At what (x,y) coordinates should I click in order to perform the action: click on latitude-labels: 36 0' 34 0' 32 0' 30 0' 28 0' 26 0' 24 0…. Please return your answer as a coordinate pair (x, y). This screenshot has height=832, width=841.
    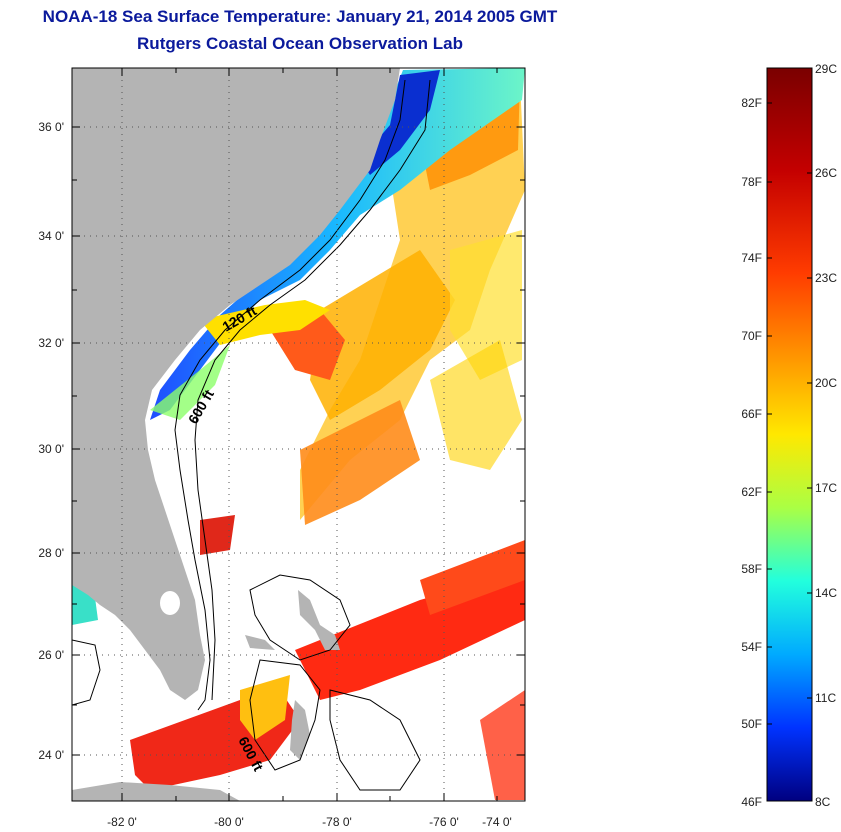
    Looking at the image, I should click on (51, 441).